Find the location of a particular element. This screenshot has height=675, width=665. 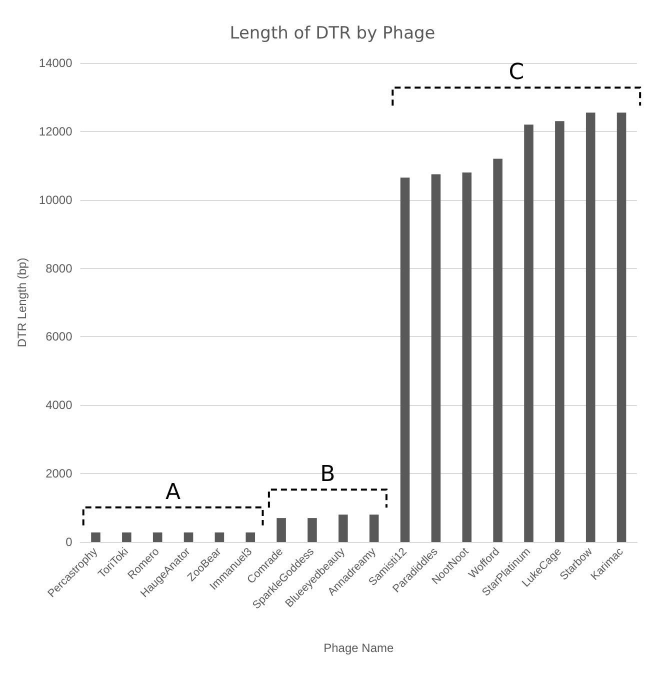

y-tick-label: 0 is located at coordinates (69, 542).